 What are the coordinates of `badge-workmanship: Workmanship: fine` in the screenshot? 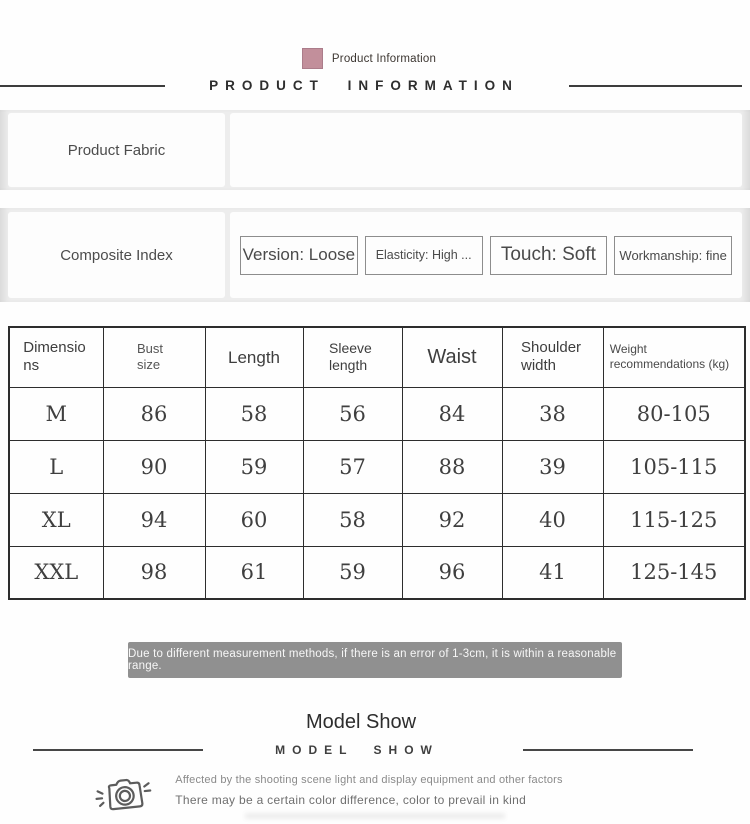 It's located at (673, 255).